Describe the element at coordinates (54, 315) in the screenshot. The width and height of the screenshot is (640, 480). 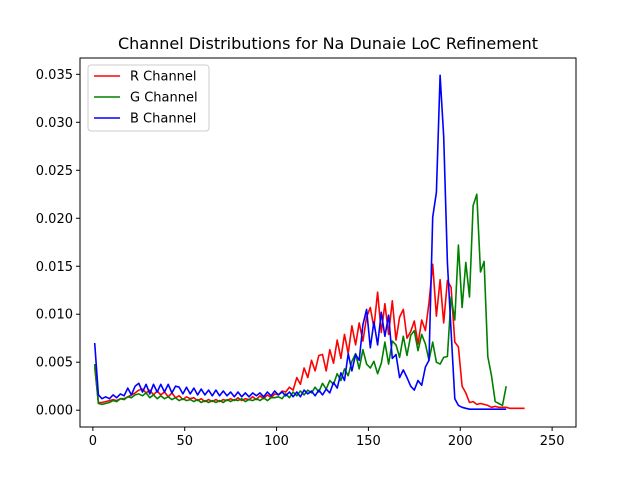
I see `y-tick-label: 0.010` at that location.